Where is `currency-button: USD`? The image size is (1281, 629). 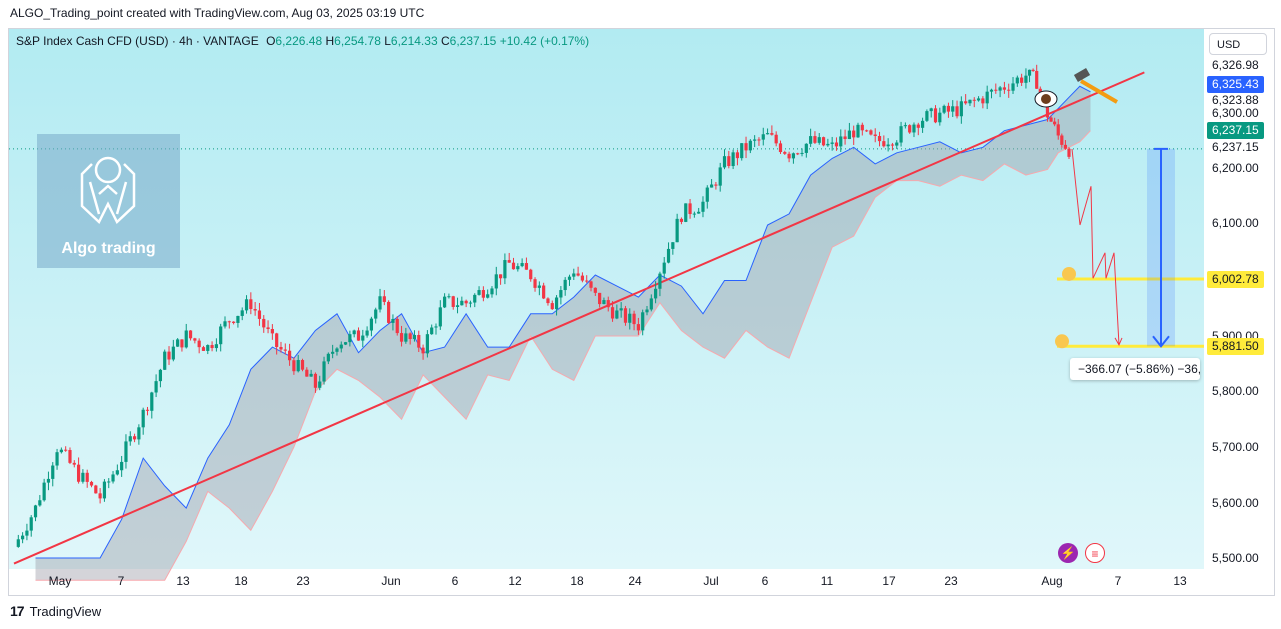
currency-button: USD is located at coordinates (1238, 44).